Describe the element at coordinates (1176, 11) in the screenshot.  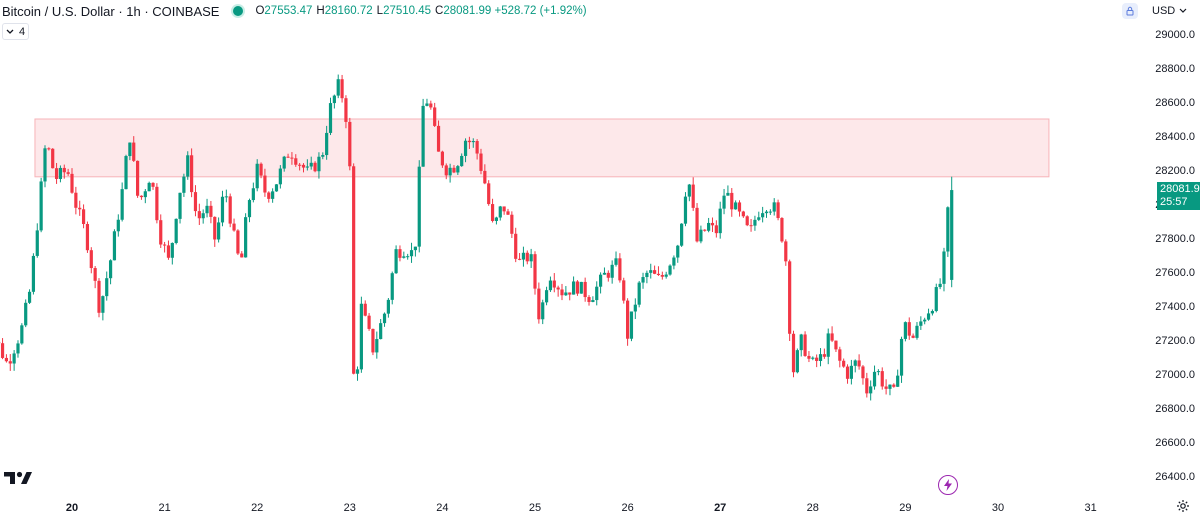
I see `currency-selector: USD` at that location.